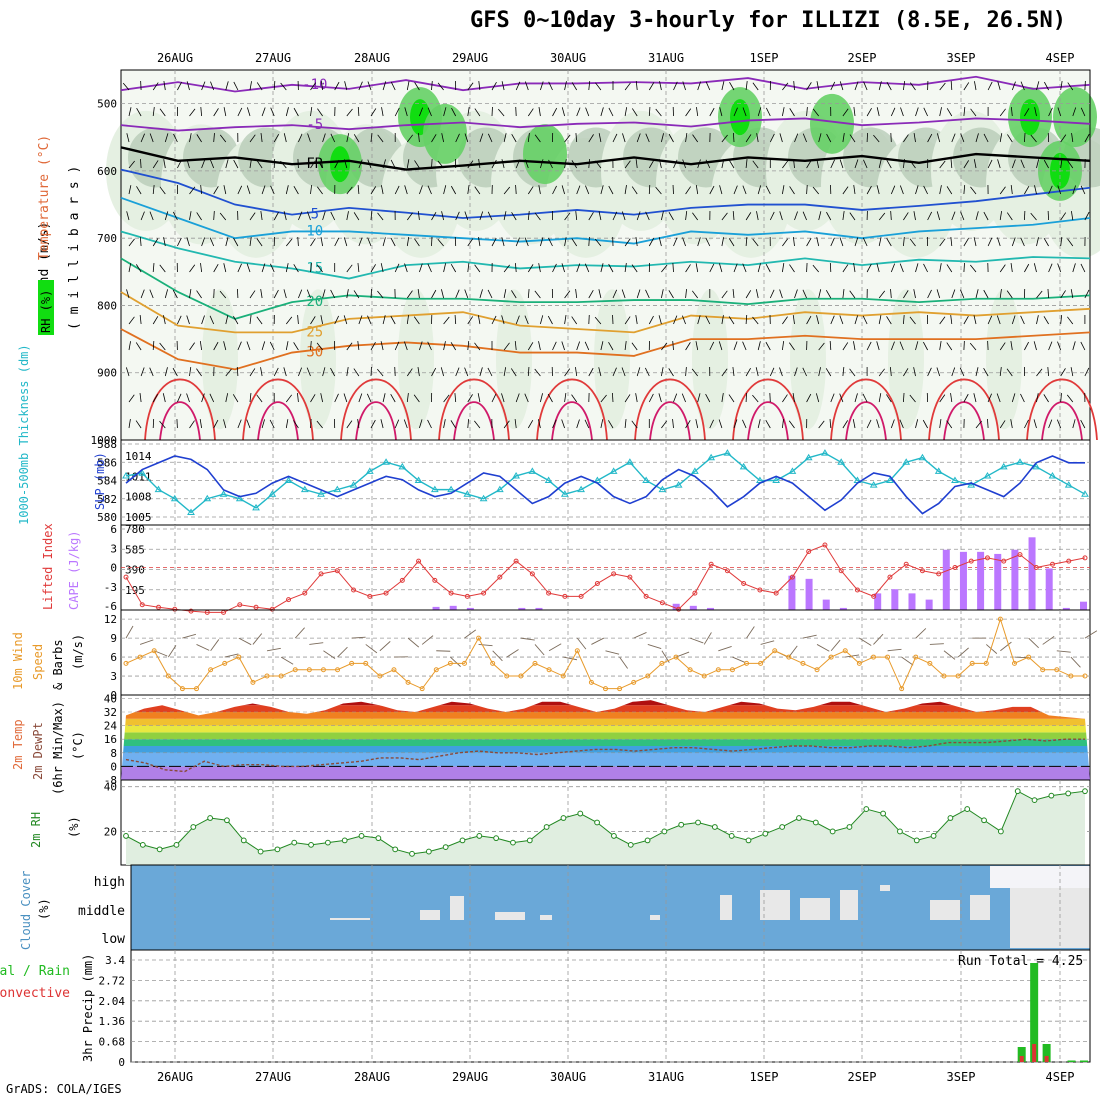 This screenshot has width=1100, height=1104. What do you see at coordinates (545, 154) in the screenshot?
I see `rh-blob-green` at bounding box center [545, 154].